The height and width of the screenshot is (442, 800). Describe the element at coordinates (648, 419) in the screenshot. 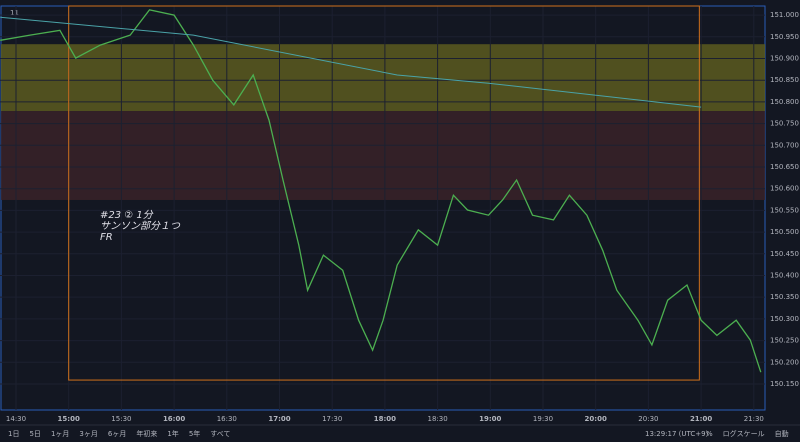

I see `x-tick-label: 20:30` at that location.